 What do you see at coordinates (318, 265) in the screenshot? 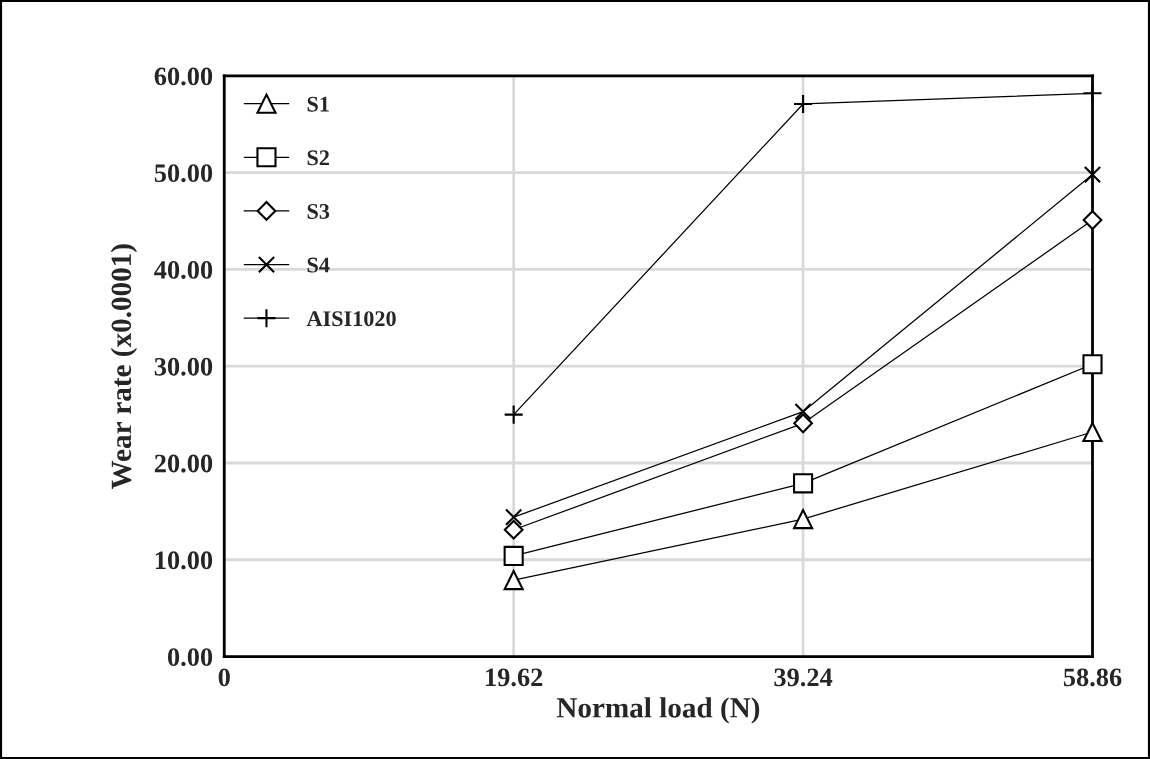
I see `legend-label: S4` at bounding box center [318, 265].